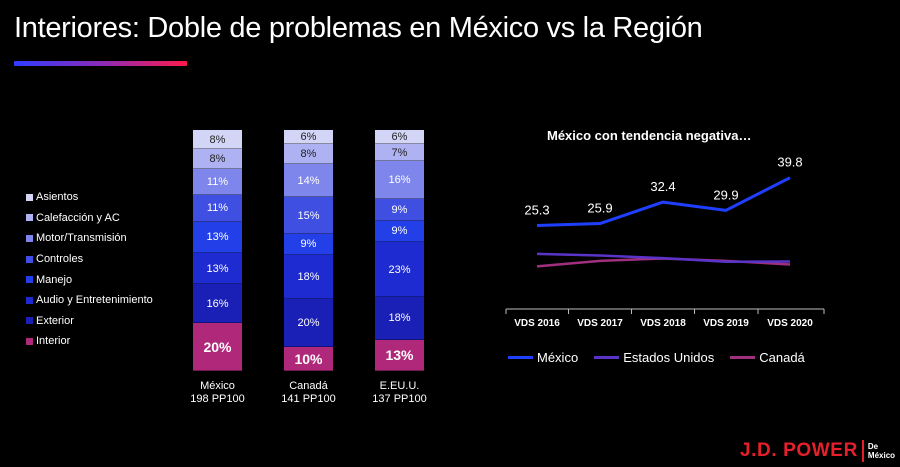 The width and height of the screenshot is (900, 467). Describe the element at coordinates (663, 258) in the screenshot. I see `series-line-estados-unidos` at that location.